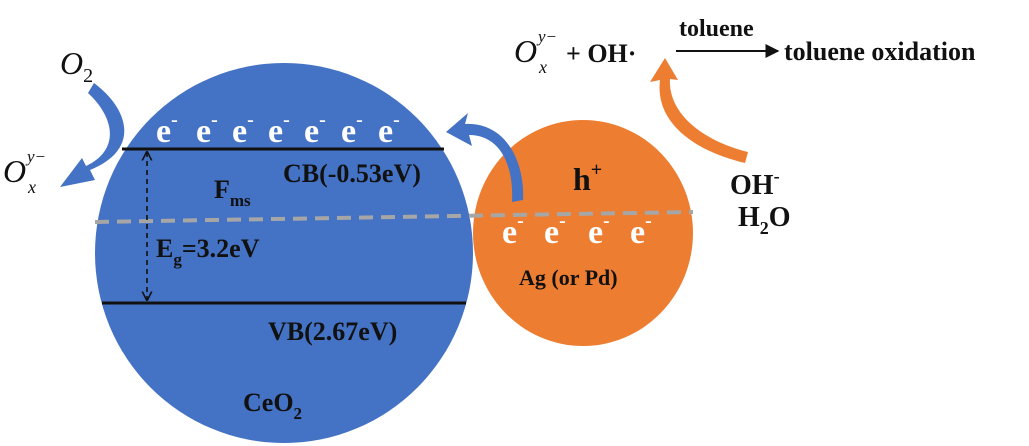 The image size is (1029, 446). Describe the element at coordinates (485, 157) in the screenshot. I see `electron-transfer-arrow` at that location.